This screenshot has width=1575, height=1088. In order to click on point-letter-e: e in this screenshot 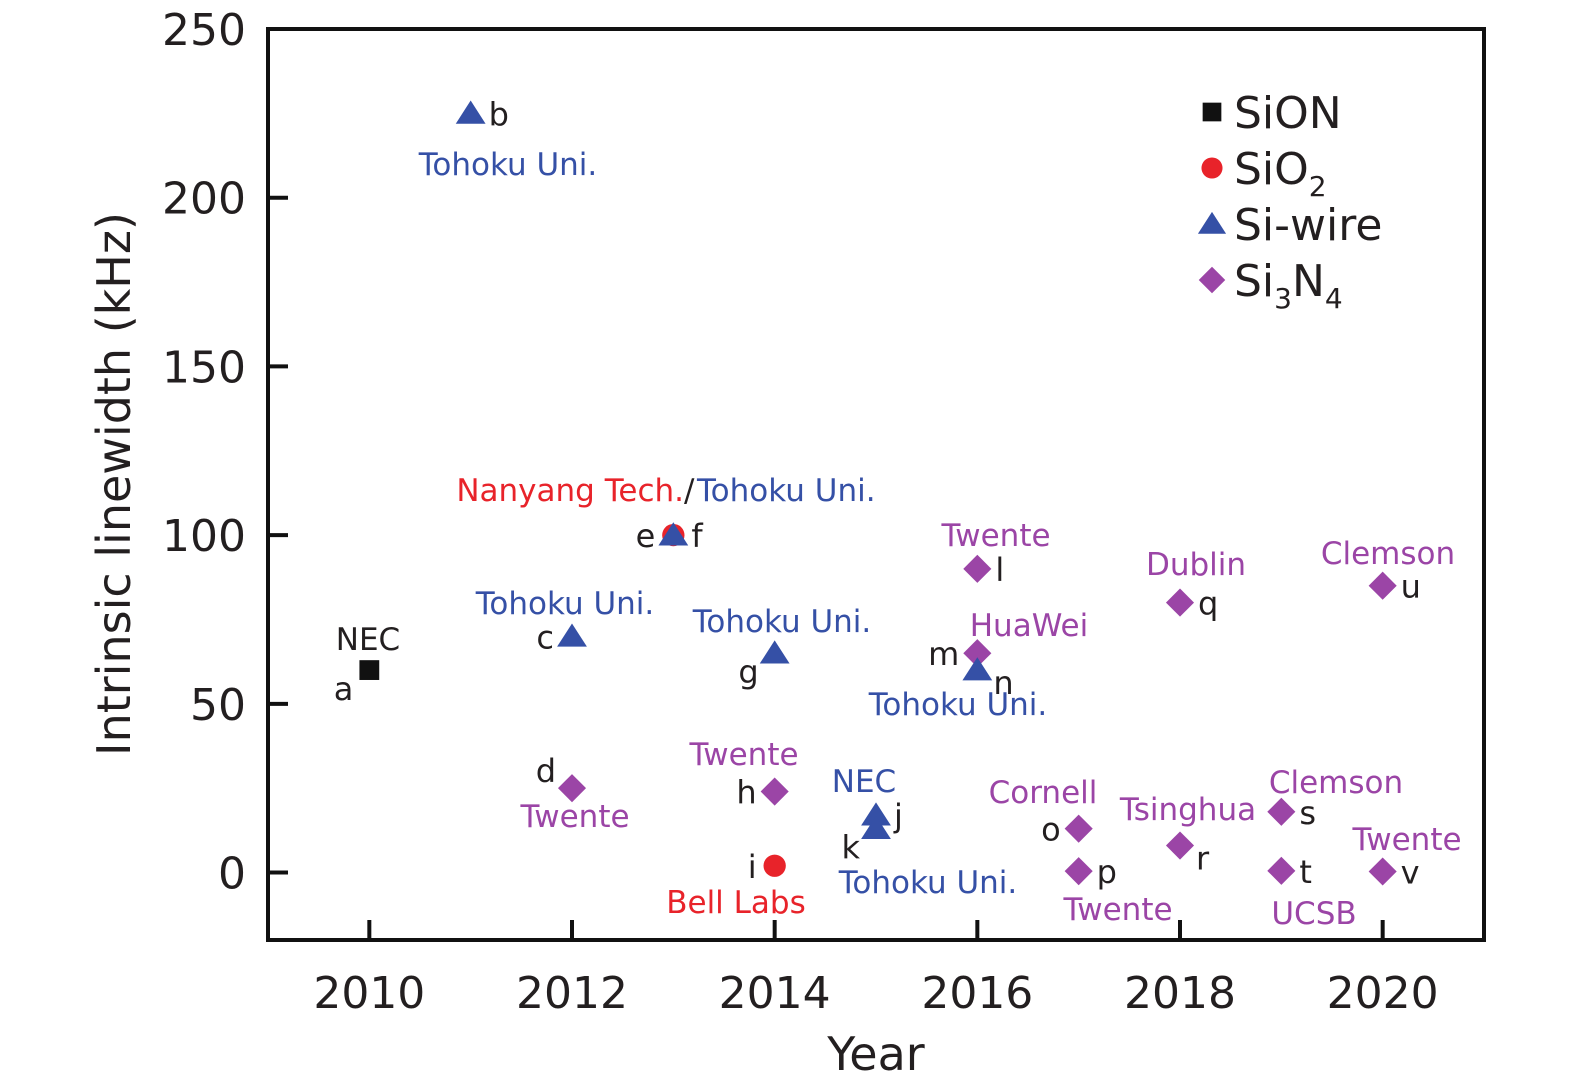, I will do `click(646, 536)`.